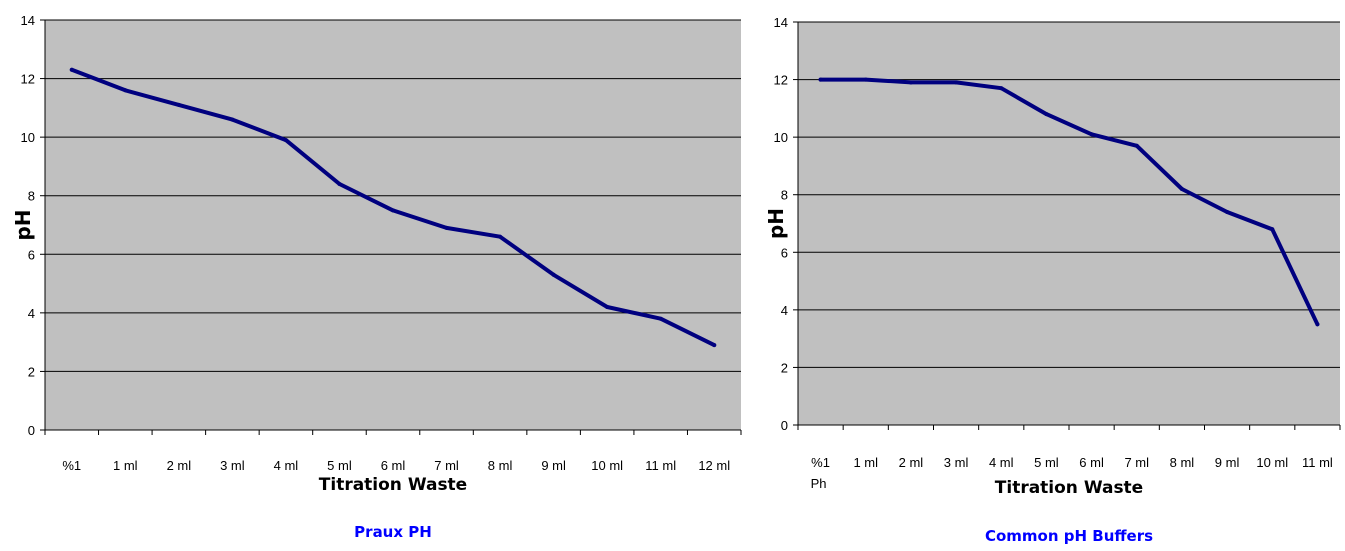  Describe the element at coordinates (784, 425) in the screenshot. I see `buffers-y-tick-label: 0` at that location.